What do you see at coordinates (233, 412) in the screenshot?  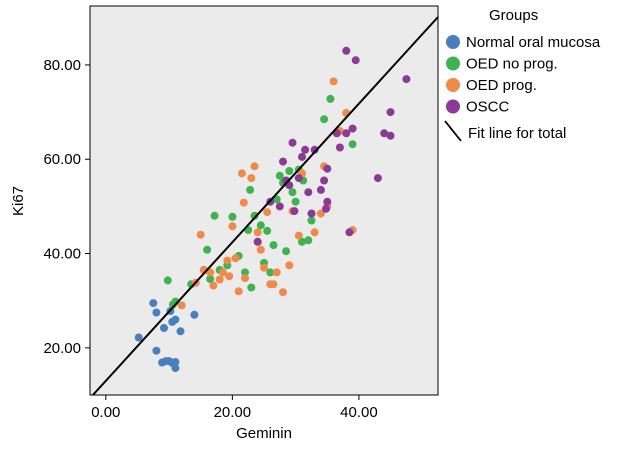 I see `x-tick-label: 20.00` at bounding box center [233, 412].